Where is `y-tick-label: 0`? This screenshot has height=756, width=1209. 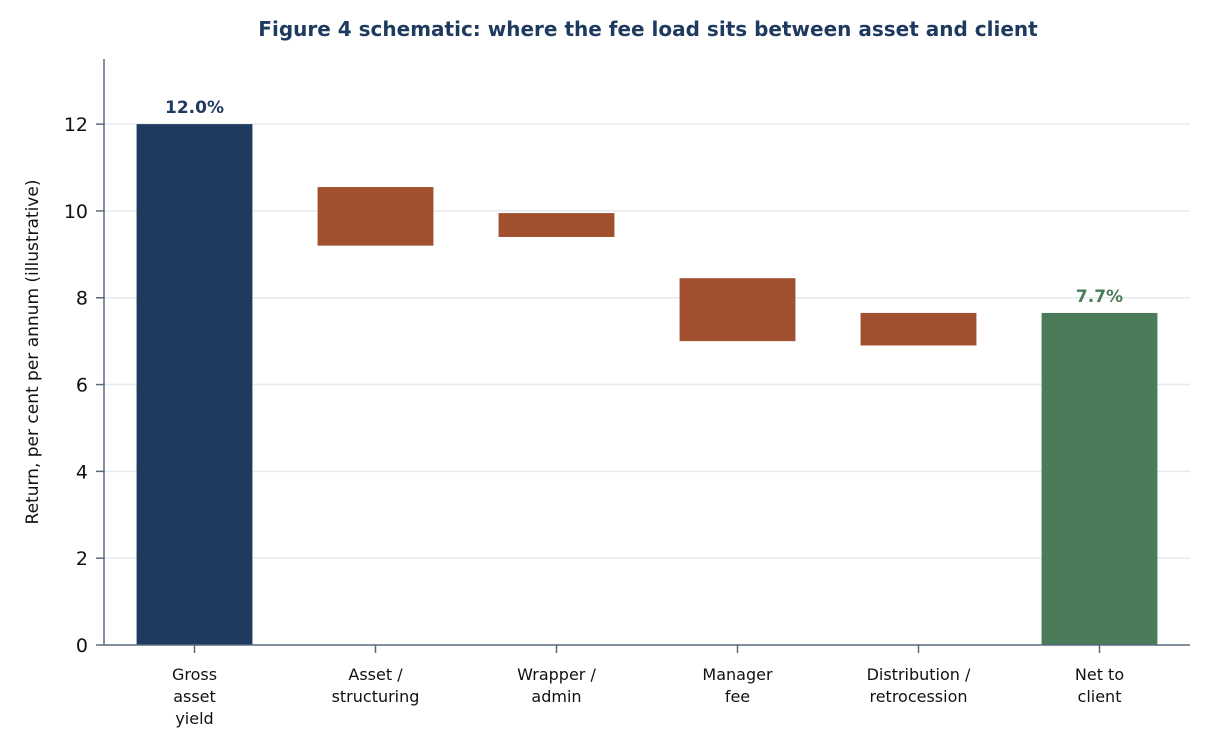 y-tick-label: 0 is located at coordinates (82, 646).